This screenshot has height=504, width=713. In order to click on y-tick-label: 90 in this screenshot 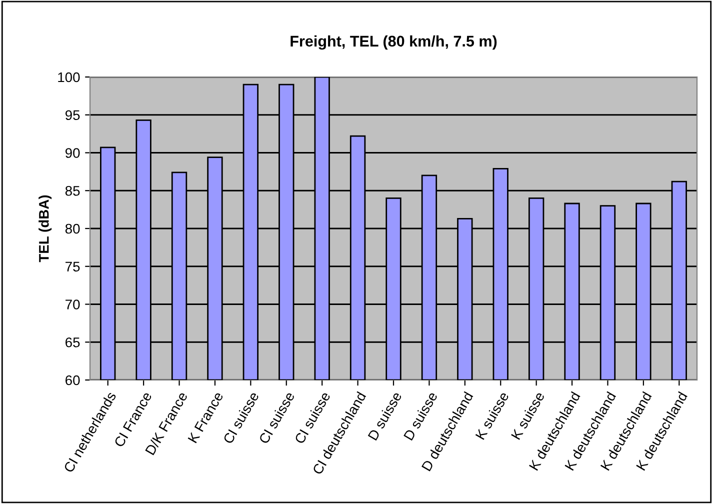, I will do `click(72, 153)`.